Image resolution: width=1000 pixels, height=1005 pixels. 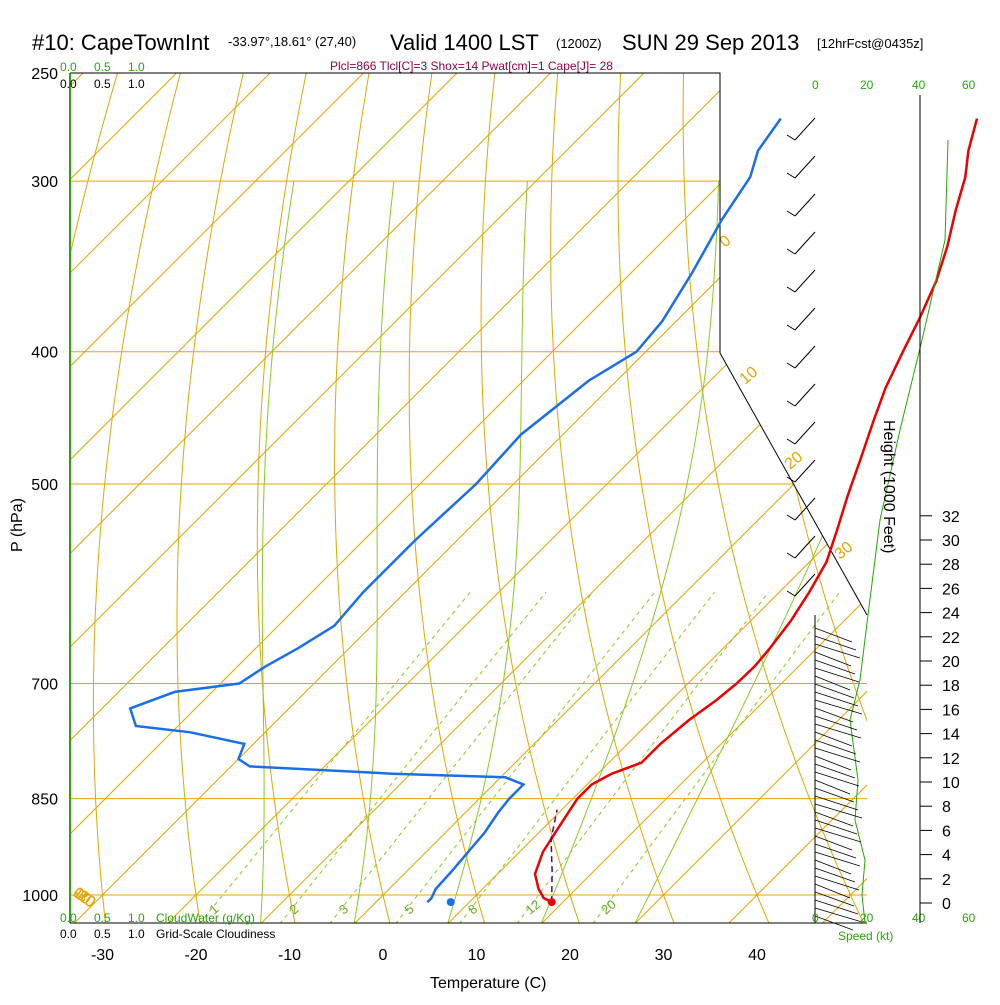 What do you see at coordinates (136, 918) in the screenshot?
I see `cloudwater-tick-2: 1.0` at bounding box center [136, 918].